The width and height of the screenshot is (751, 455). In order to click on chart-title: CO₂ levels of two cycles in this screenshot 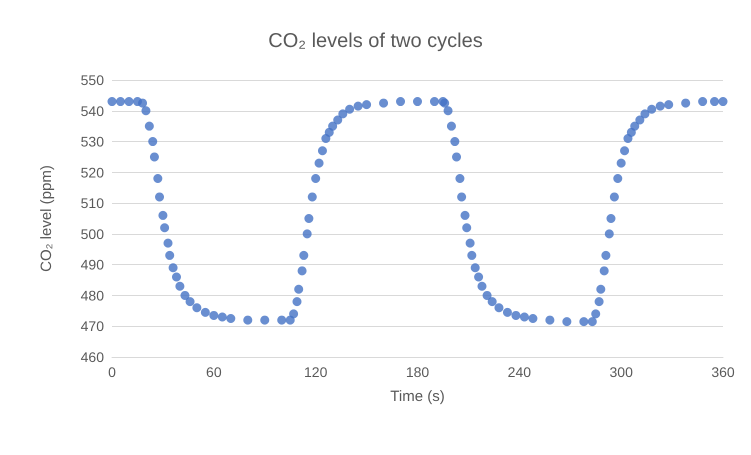, I will do `click(375, 41)`.